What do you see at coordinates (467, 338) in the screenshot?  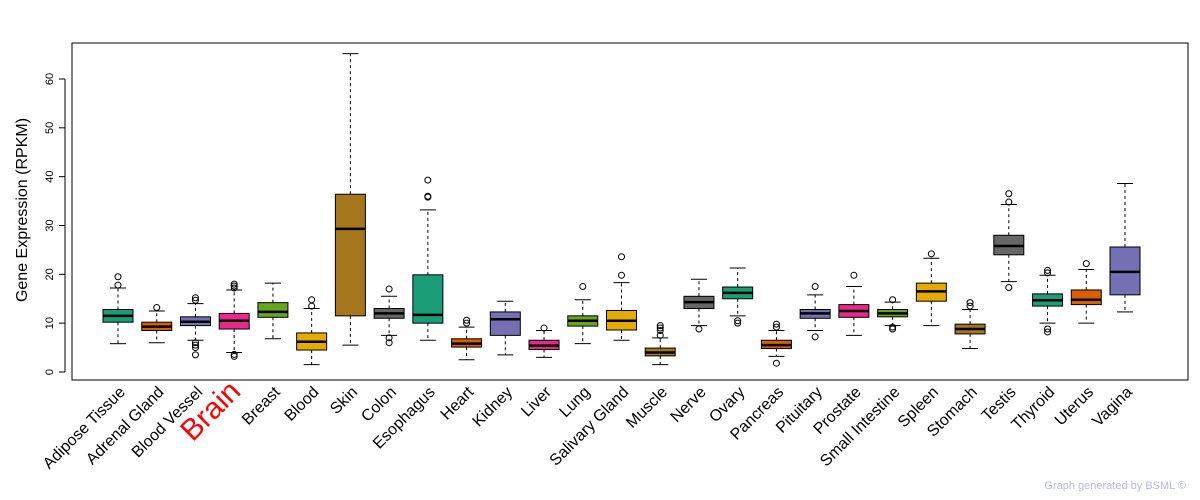 I see `box-heart` at bounding box center [467, 338].